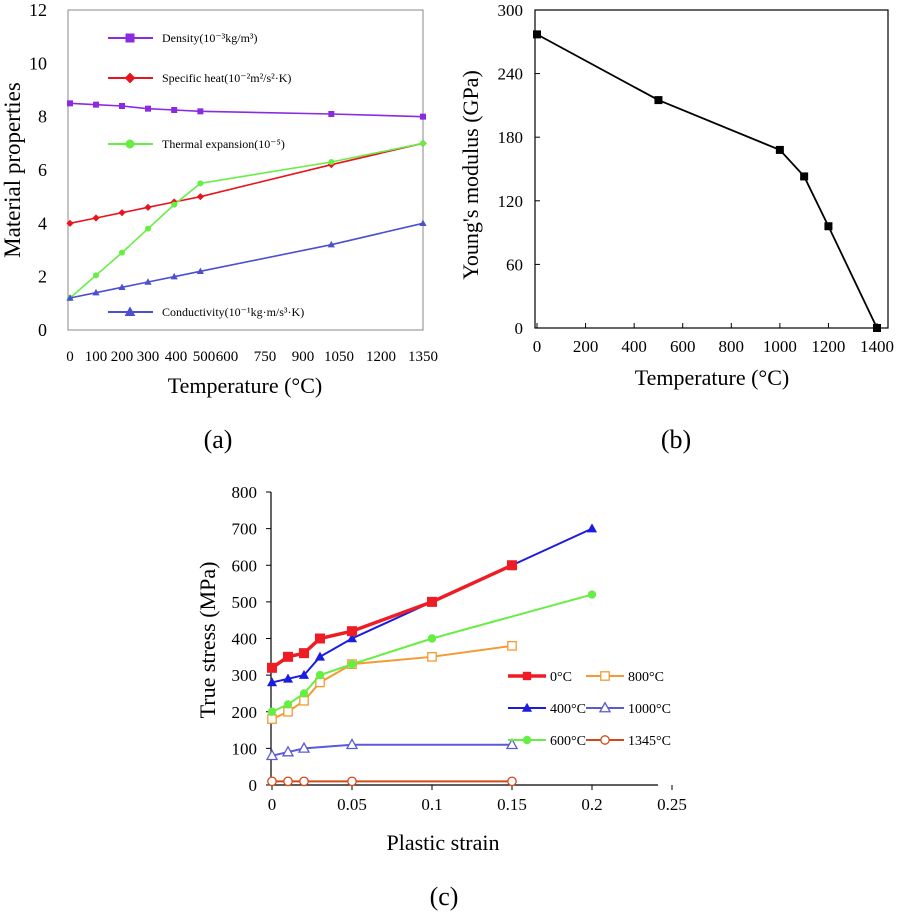 The height and width of the screenshot is (914, 901). What do you see at coordinates (265, 357) in the screenshot?
I see `x-tick-label: 750` at bounding box center [265, 357].